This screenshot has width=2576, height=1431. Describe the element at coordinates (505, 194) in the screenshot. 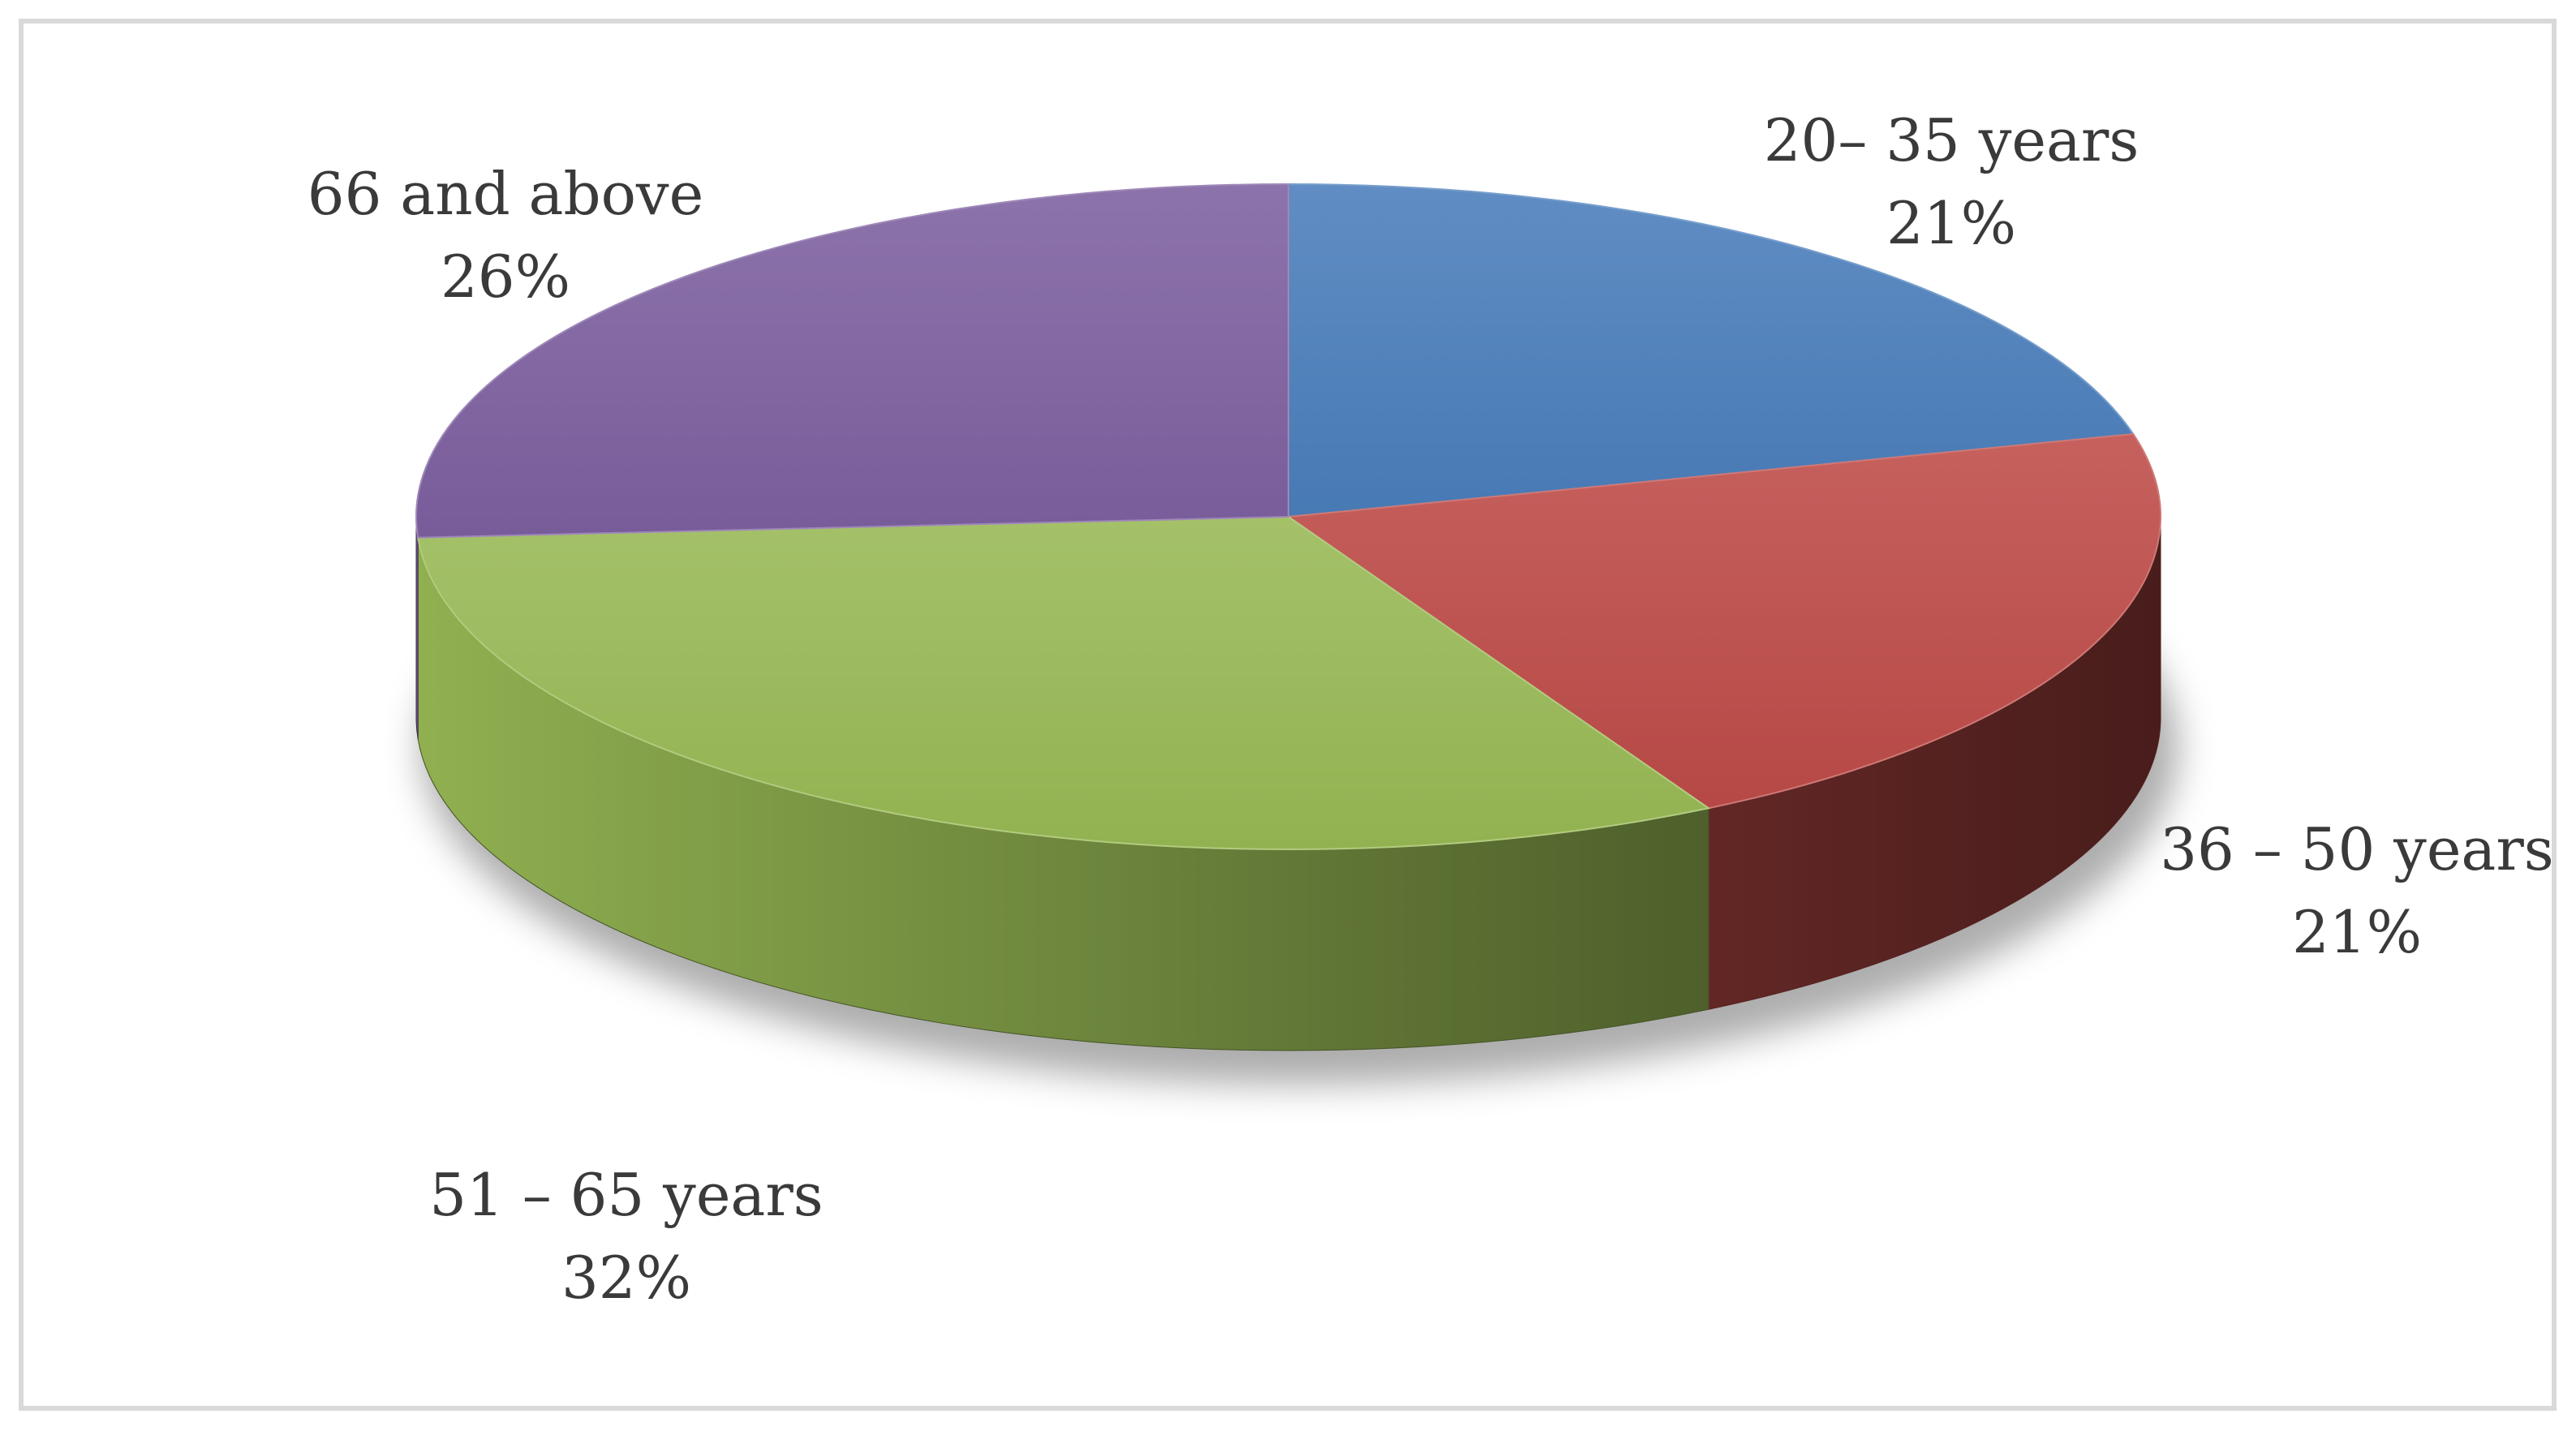

I see `slice-label-66-above: 66 and above` at that location.